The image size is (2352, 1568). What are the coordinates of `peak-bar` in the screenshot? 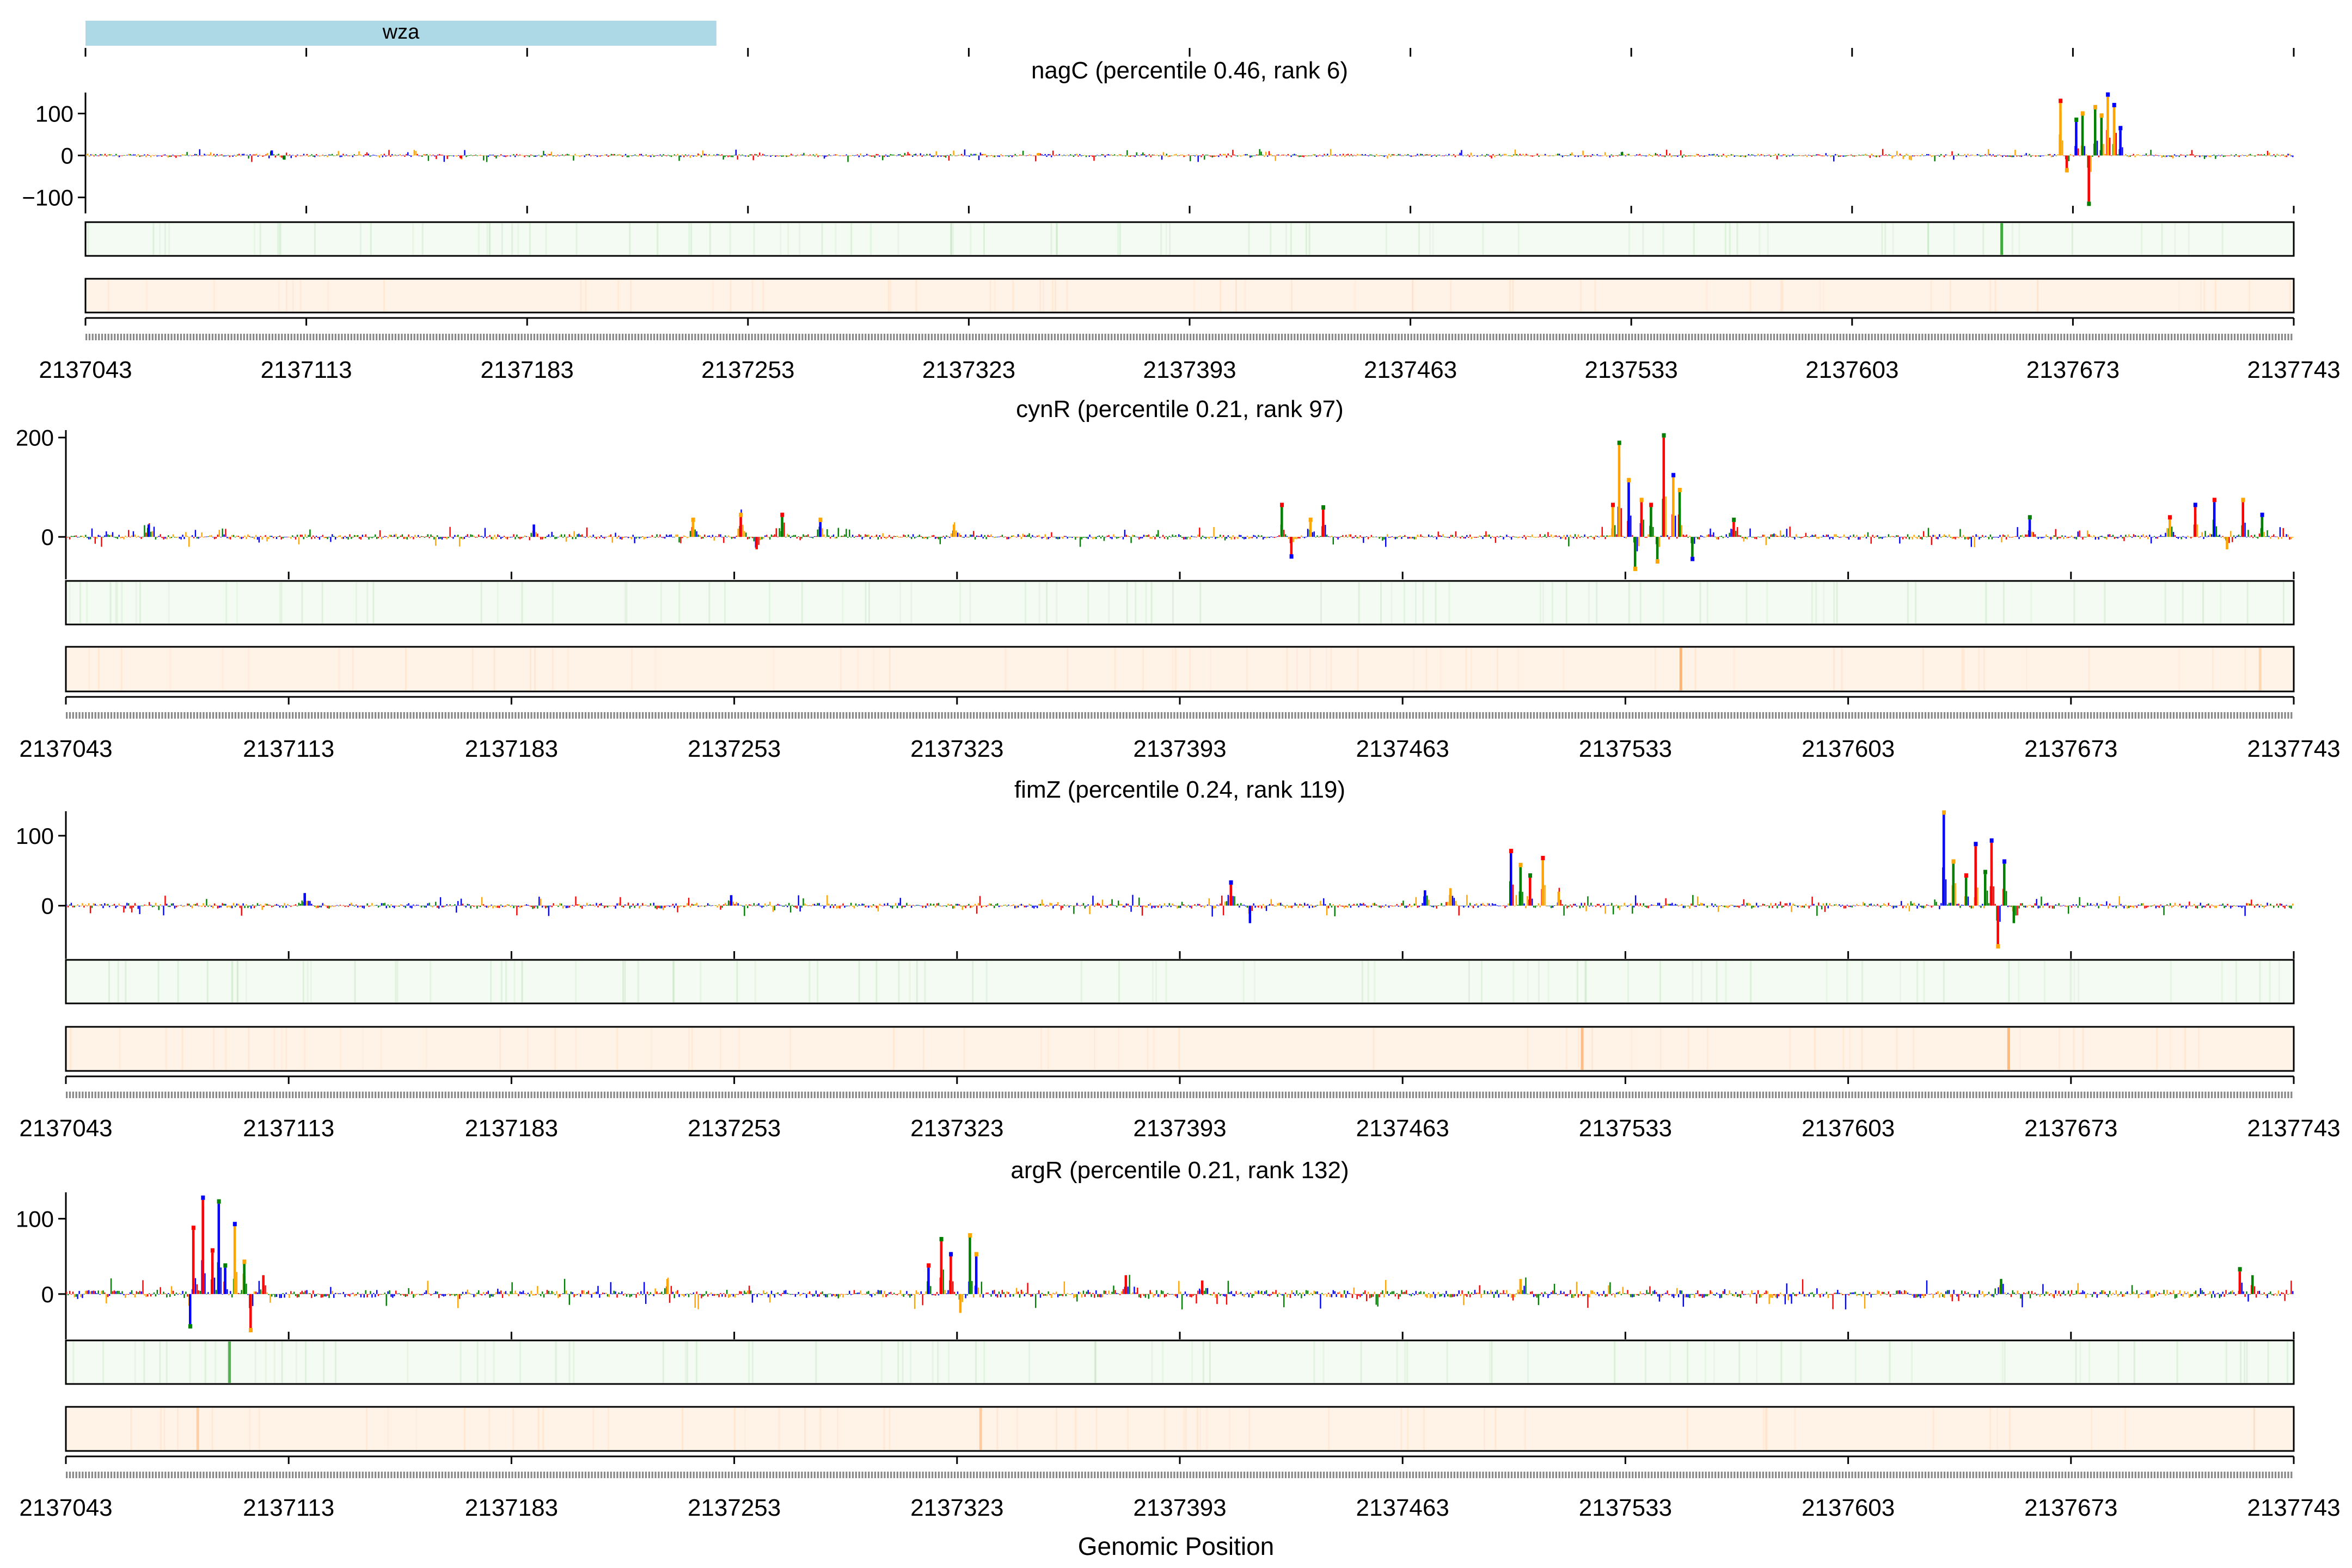 It's located at (820, 529).